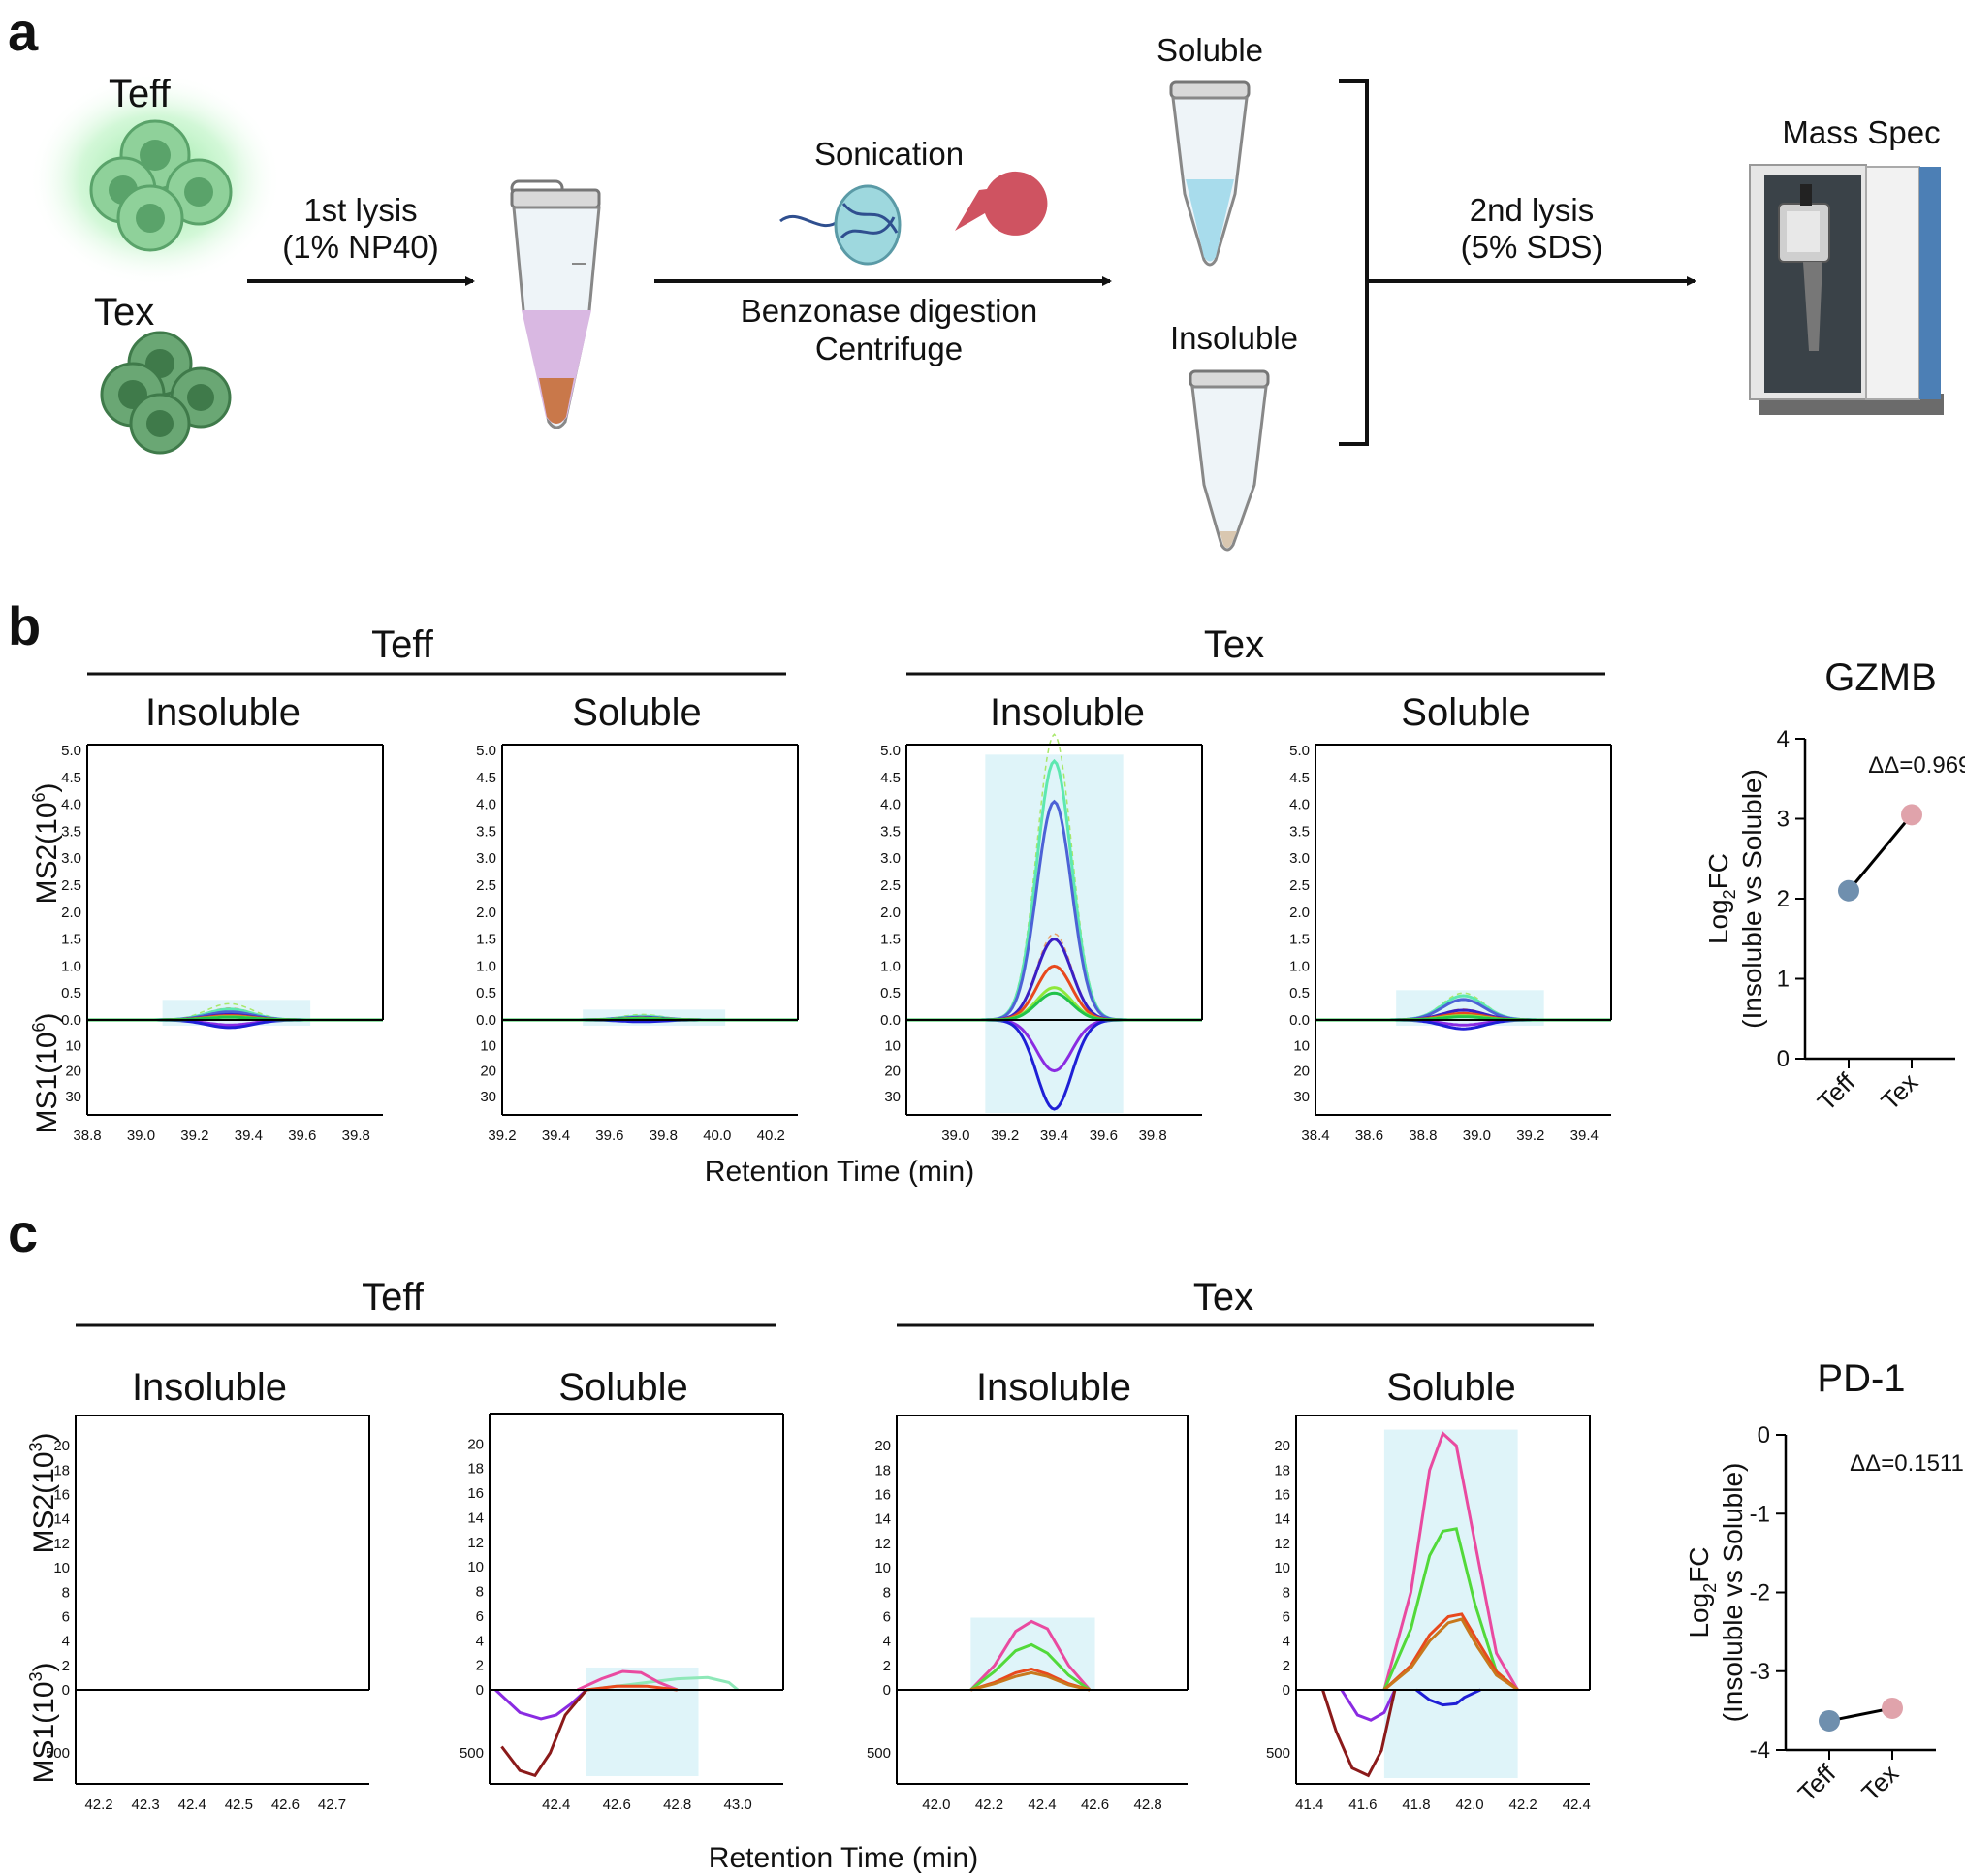 Image resolution: width=1965 pixels, height=1876 pixels. Describe the element at coordinates (1760, 1672) in the screenshot. I see `y-tick-label: -3` at that location.